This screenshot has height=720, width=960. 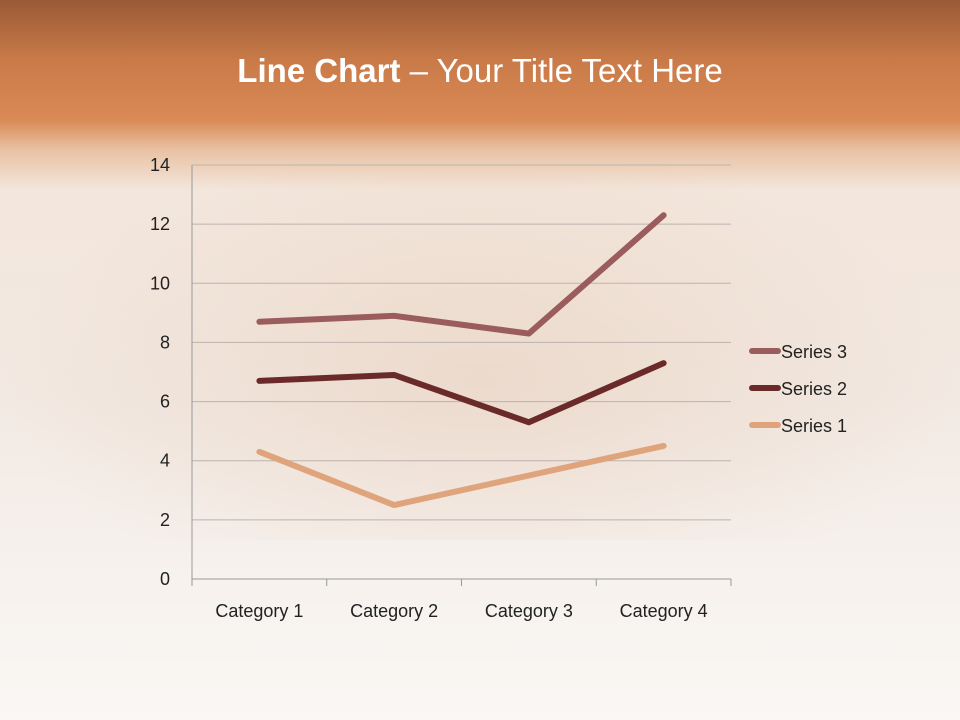 What do you see at coordinates (319, 70) in the screenshot?
I see `title-bold: Line Chart` at bounding box center [319, 70].